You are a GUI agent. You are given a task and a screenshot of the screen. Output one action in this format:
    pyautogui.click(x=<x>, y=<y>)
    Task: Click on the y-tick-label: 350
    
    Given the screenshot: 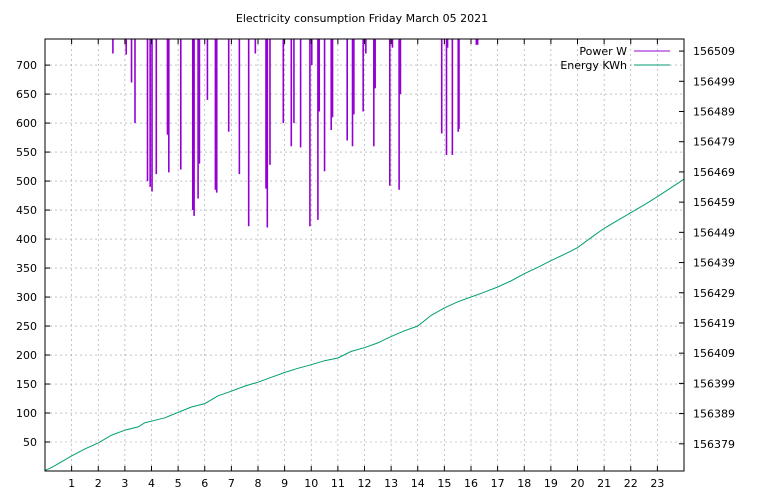 What is the action you would take?
    pyautogui.click(x=26, y=268)
    